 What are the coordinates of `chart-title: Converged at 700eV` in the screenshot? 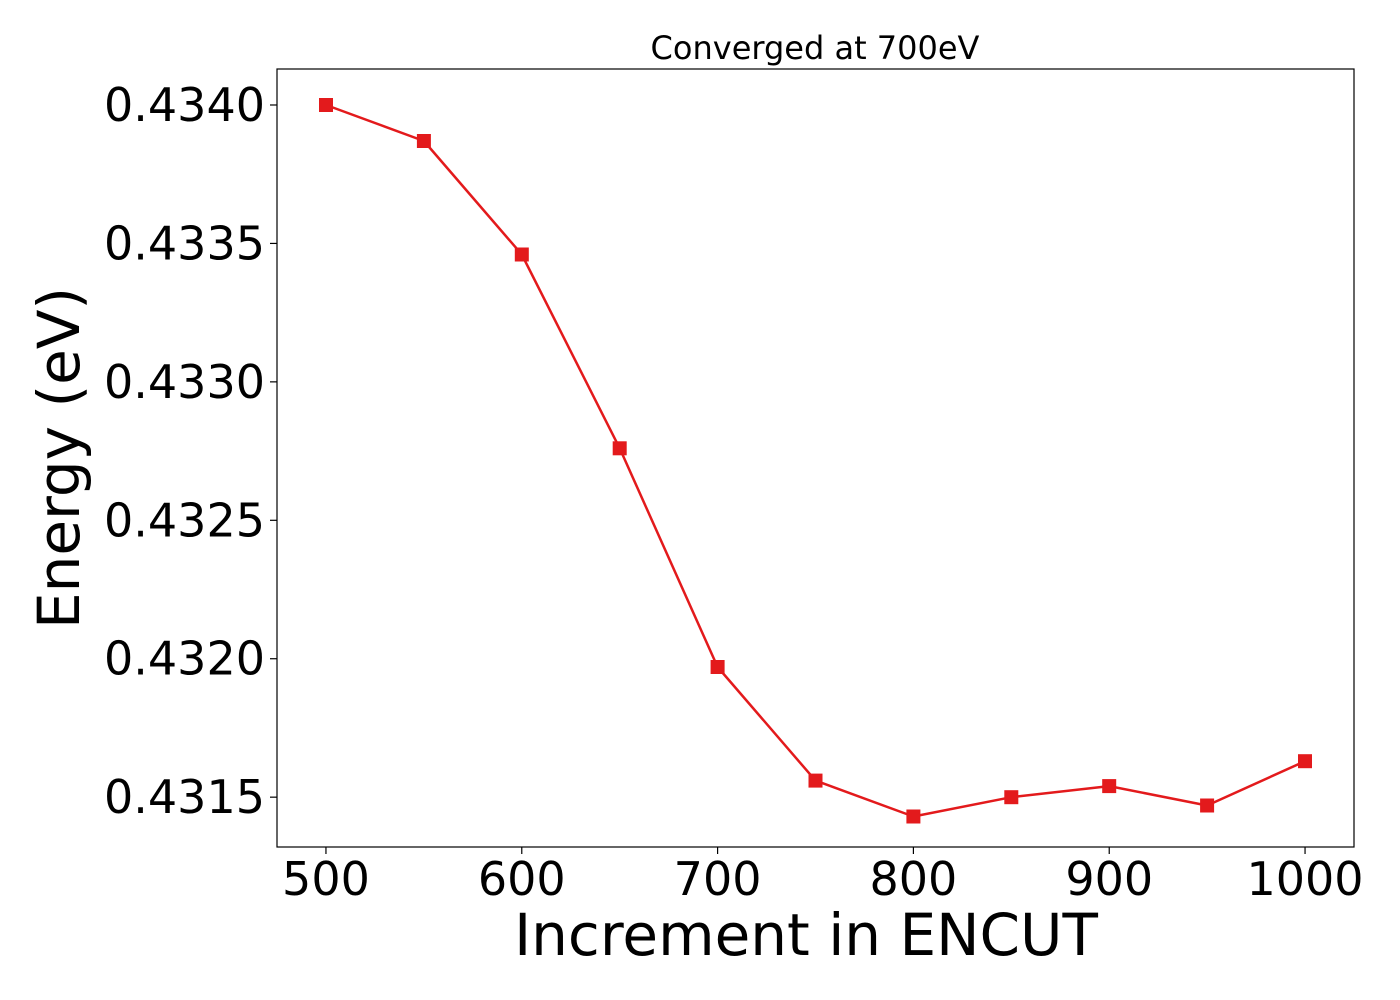 It's located at (815, 48).